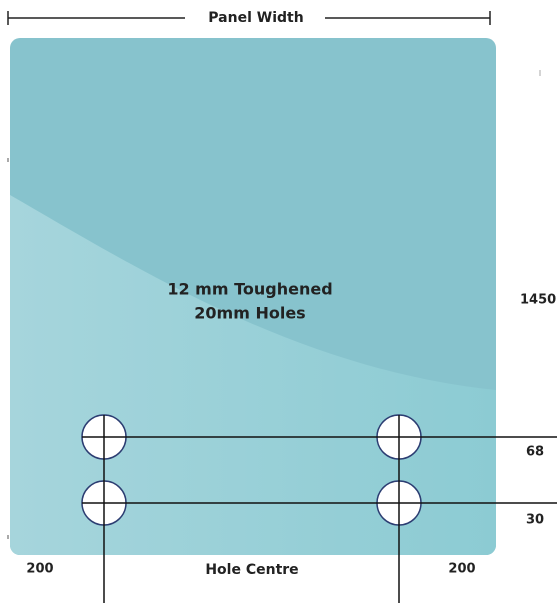 The image size is (557, 605). What do you see at coordinates (535, 452) in the screenshot?
I see `offset-label: 68` at bounding box center [535, 452].